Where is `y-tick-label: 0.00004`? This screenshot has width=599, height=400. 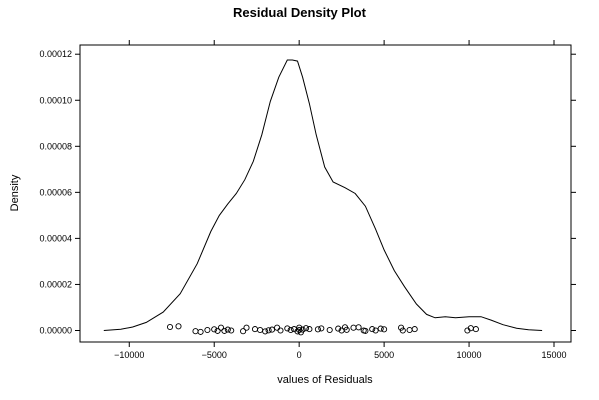 y-tick-label: 0.00004 is located at coordinates (55, 238).